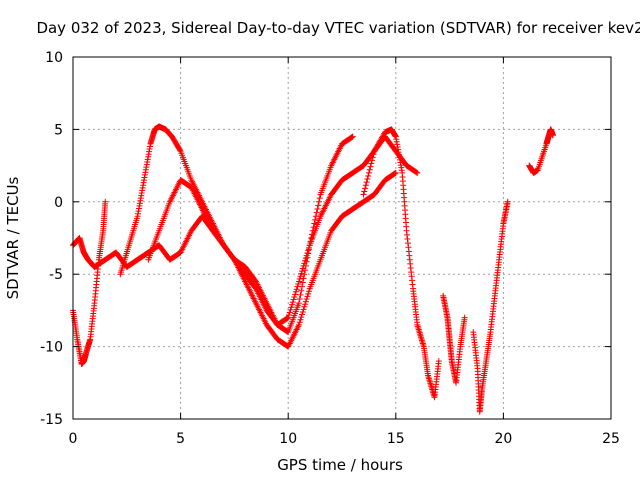  Describe the element at coordinates (51, 420) in the screenshot. I see `y-tick-label: -15` at that location.